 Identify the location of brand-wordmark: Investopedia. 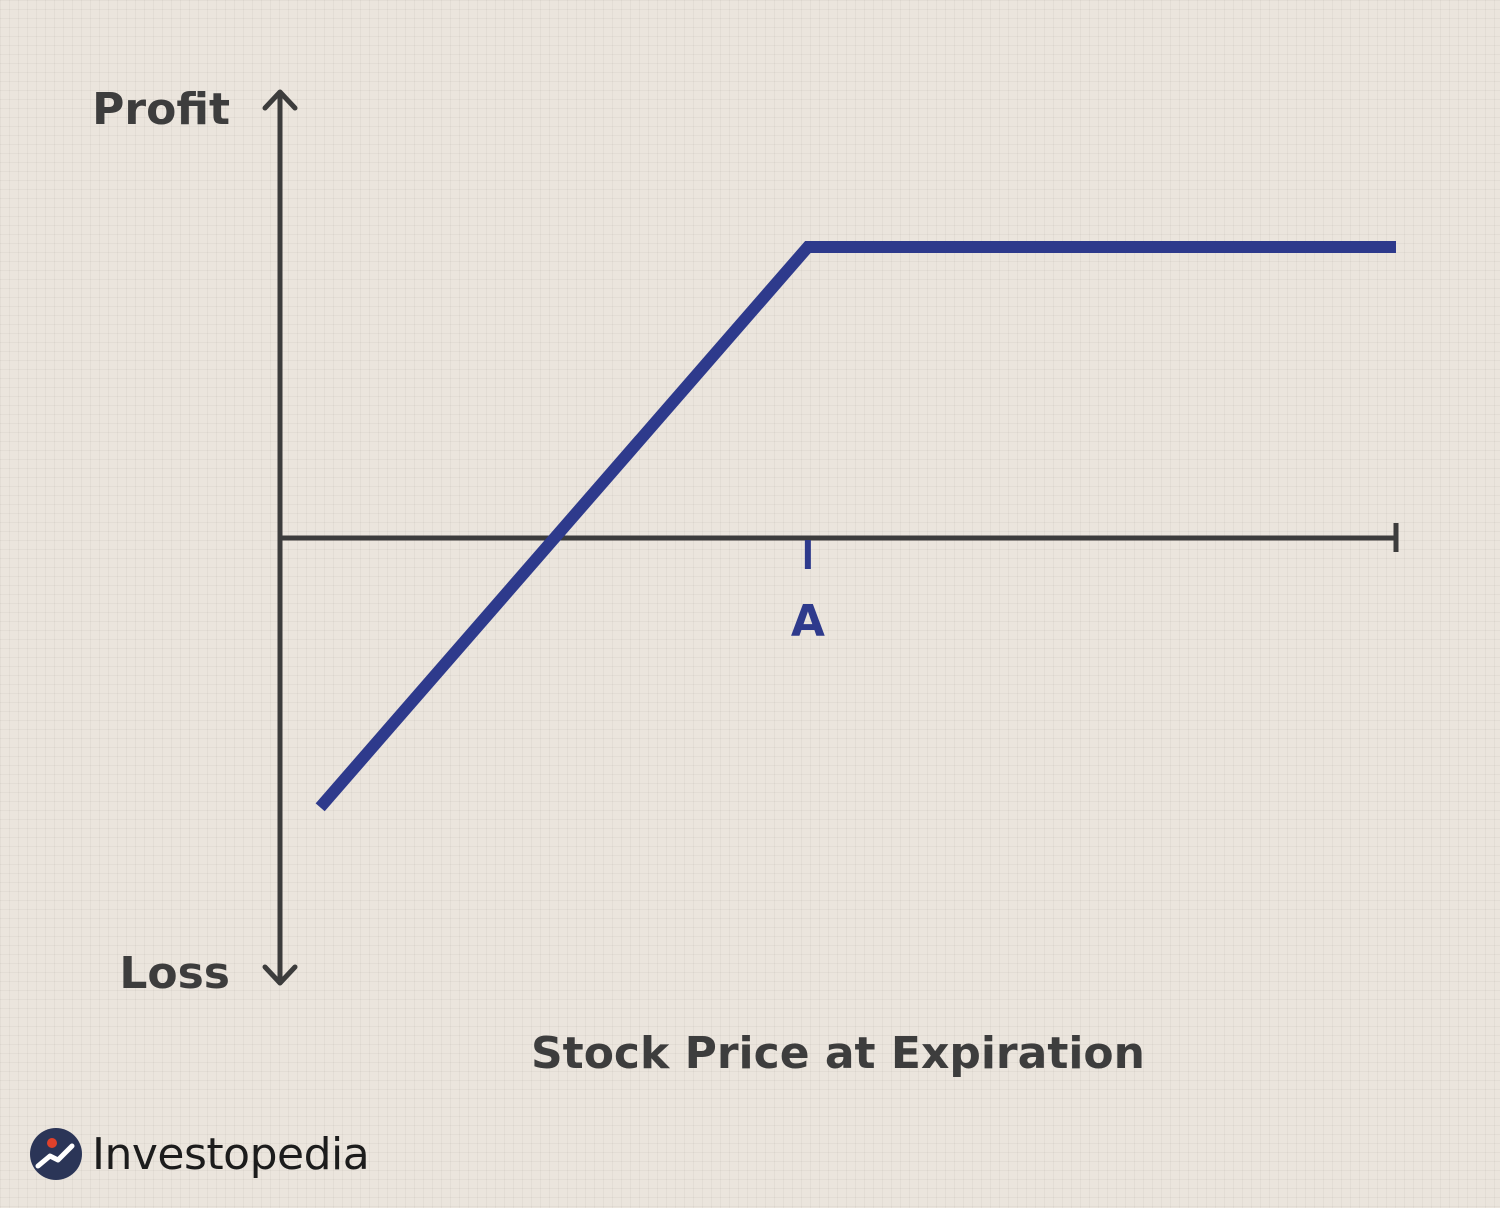
(231, 1154).